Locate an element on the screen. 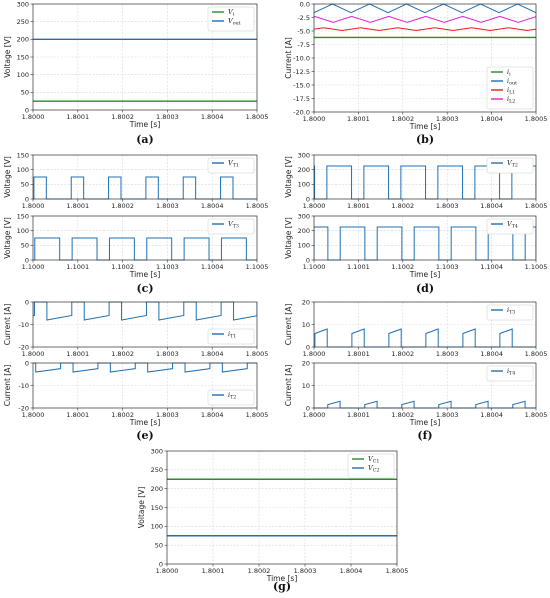 The width and height of the screenshot is (550, 598). y-tick-label: 150 is located at coordinates (23, 216).